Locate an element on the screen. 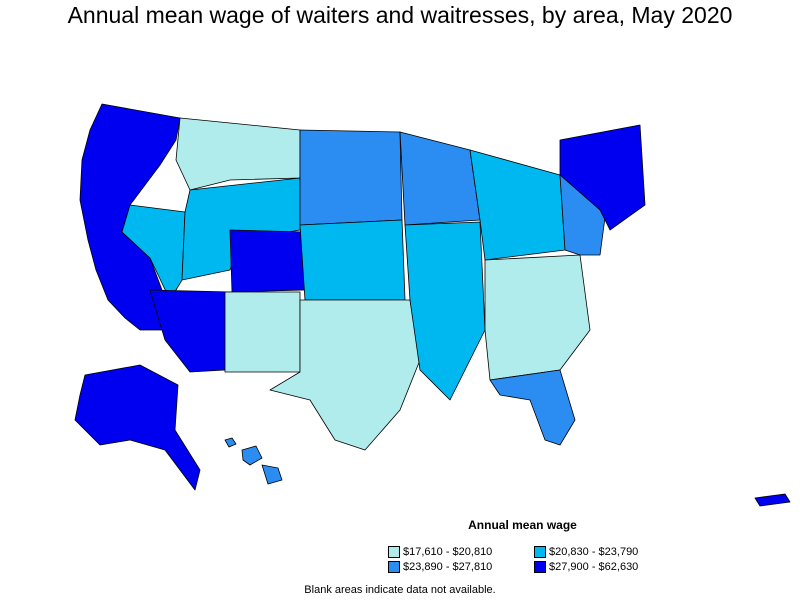  legend-label-4: $27,900 - $62,630 is located at coordinates (594, 567).